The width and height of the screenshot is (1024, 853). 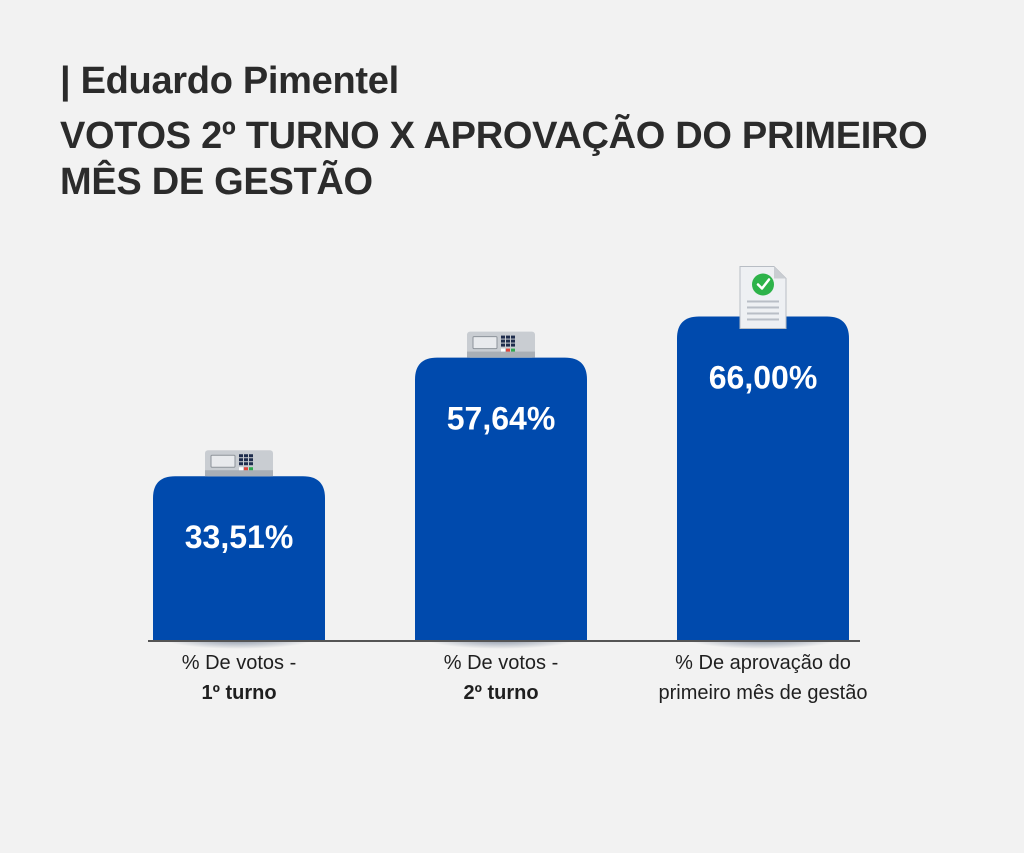 I want to click on category-label-2: % De votos - 2º turno, so click(x=501, y=678).